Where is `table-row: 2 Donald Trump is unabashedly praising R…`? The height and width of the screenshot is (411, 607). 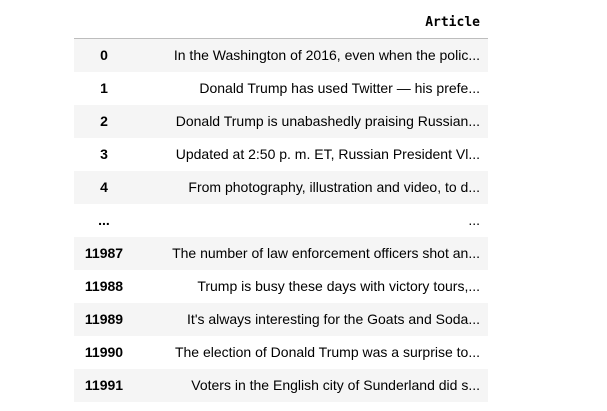
table-row: 2 Donald Trump is unabashedly praising R… is located at coordinates (281, 121).